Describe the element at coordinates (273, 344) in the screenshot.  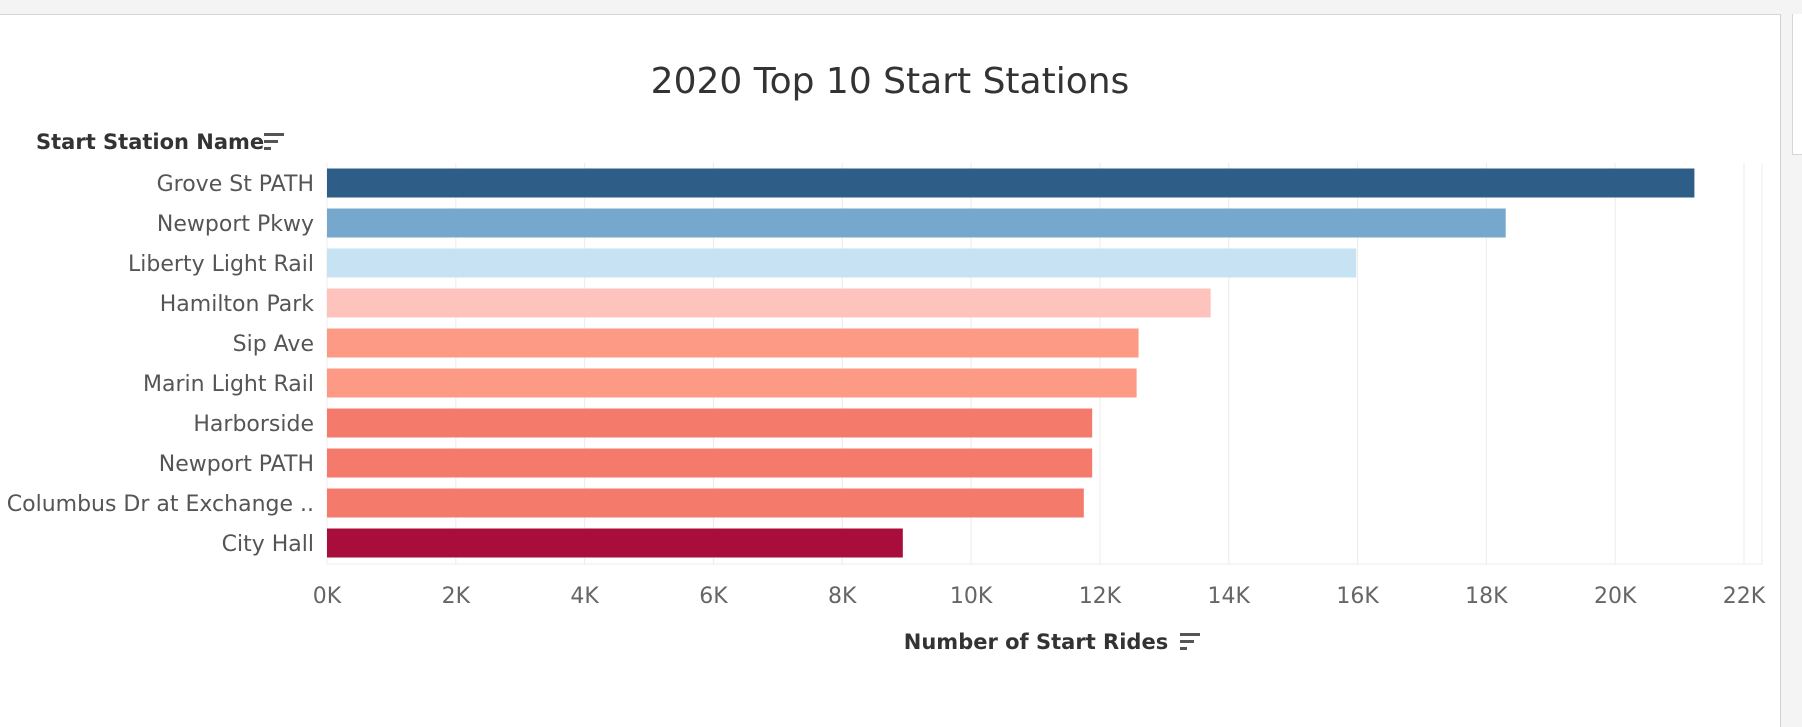
I see `category-label: Sip Ave` at that location.